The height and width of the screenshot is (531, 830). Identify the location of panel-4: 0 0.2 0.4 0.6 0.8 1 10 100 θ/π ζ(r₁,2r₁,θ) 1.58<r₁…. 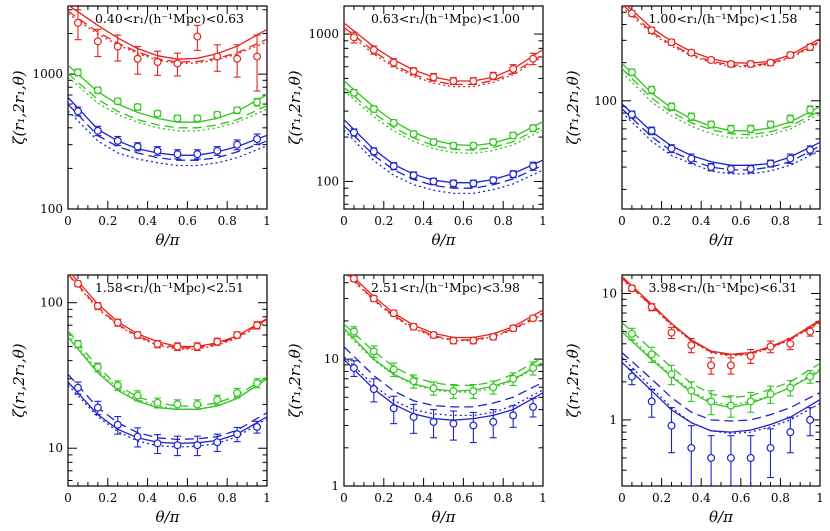
(140, 400).